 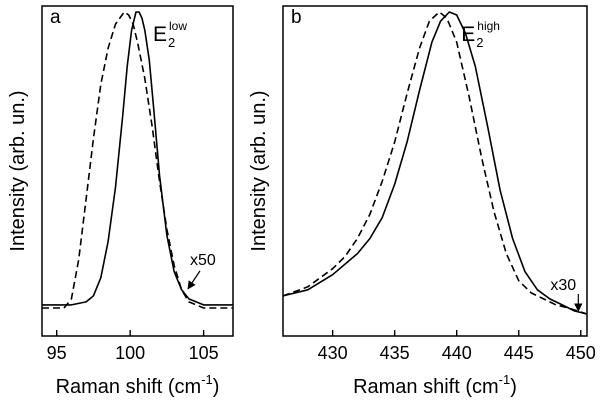 What do you see at coordinates (426, 387) in the screenshot?
I see `x-axis-label-b-base: Raman shift (cm` at bounding box center [426, 387].